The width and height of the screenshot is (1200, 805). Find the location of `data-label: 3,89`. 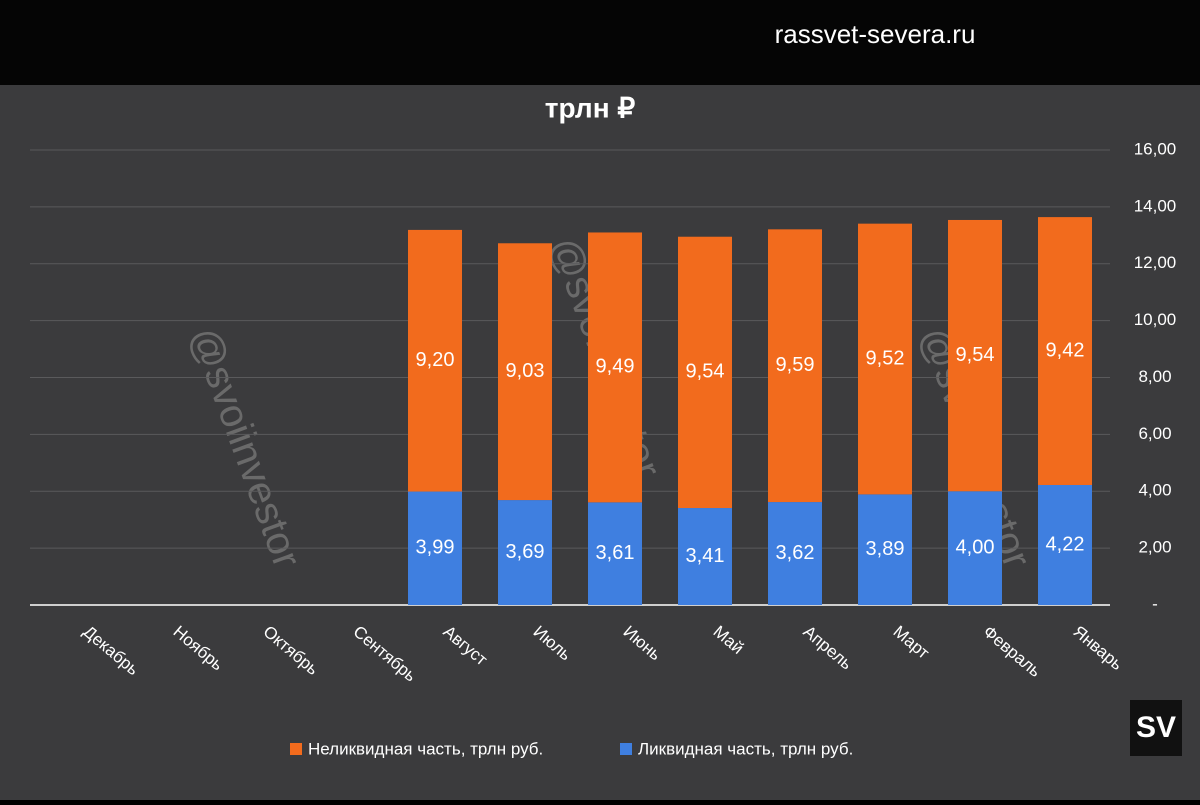

data-label: 3,89 is located at coordinates (885, 549).